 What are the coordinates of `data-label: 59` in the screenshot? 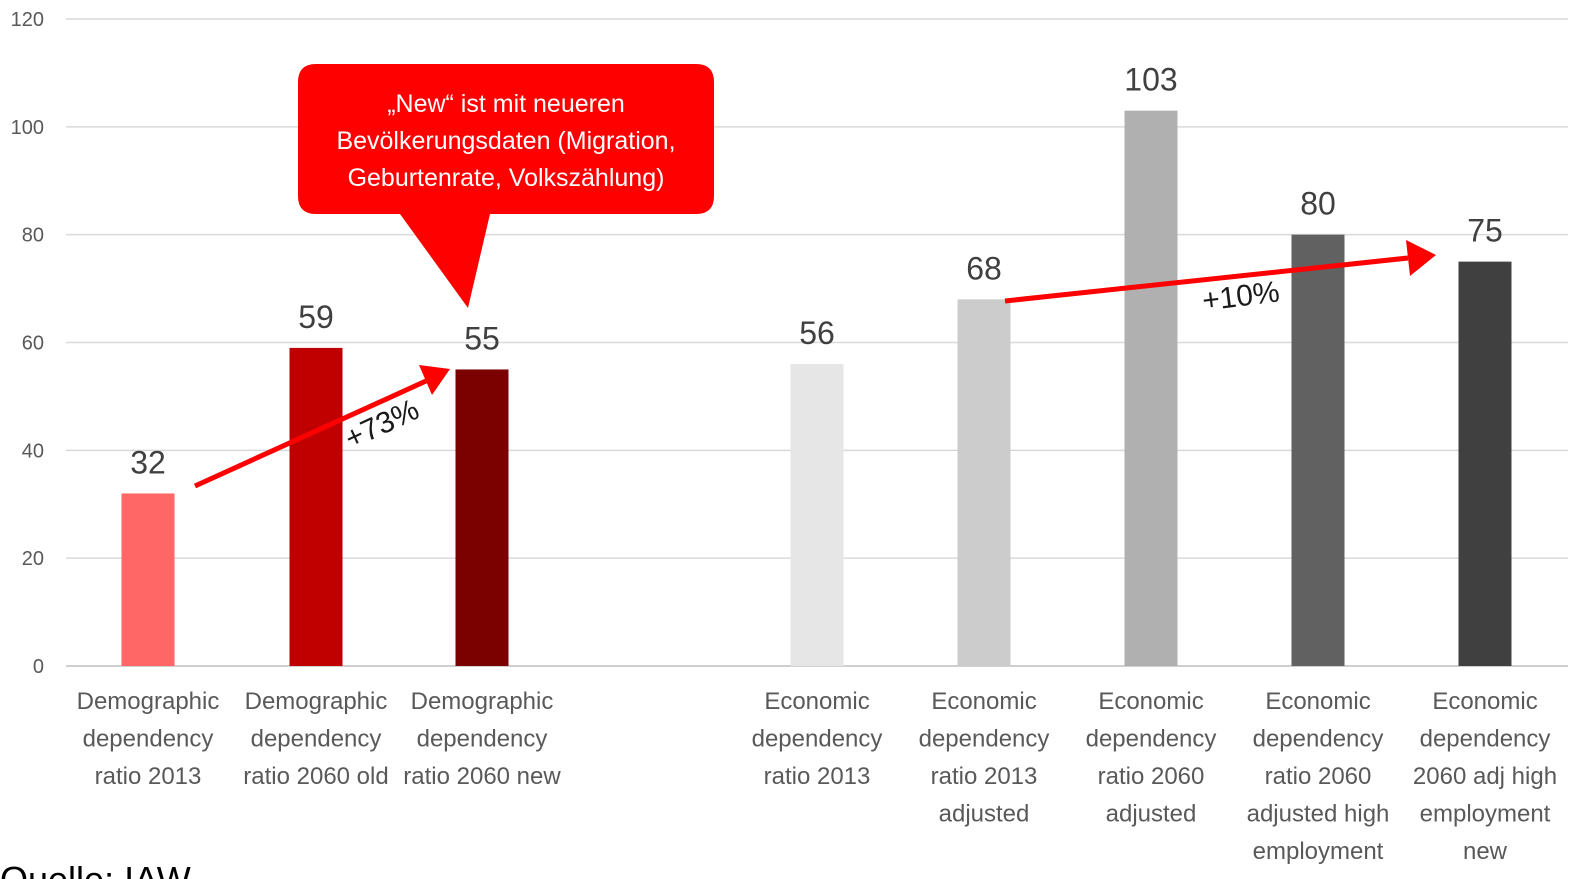 It's located at (316, 317).